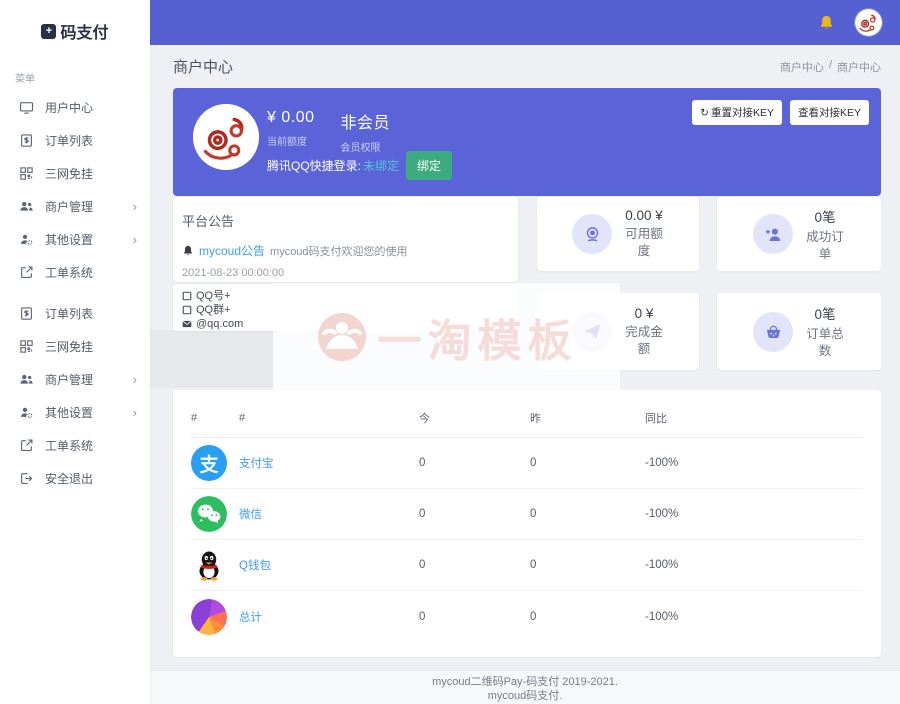 The width and height of the screenshot is (900, 704). Describe the element at coordinates (799, 234) in the screenshot. I see `stat-card-success-orders: 0笔 成功订单` at that location.